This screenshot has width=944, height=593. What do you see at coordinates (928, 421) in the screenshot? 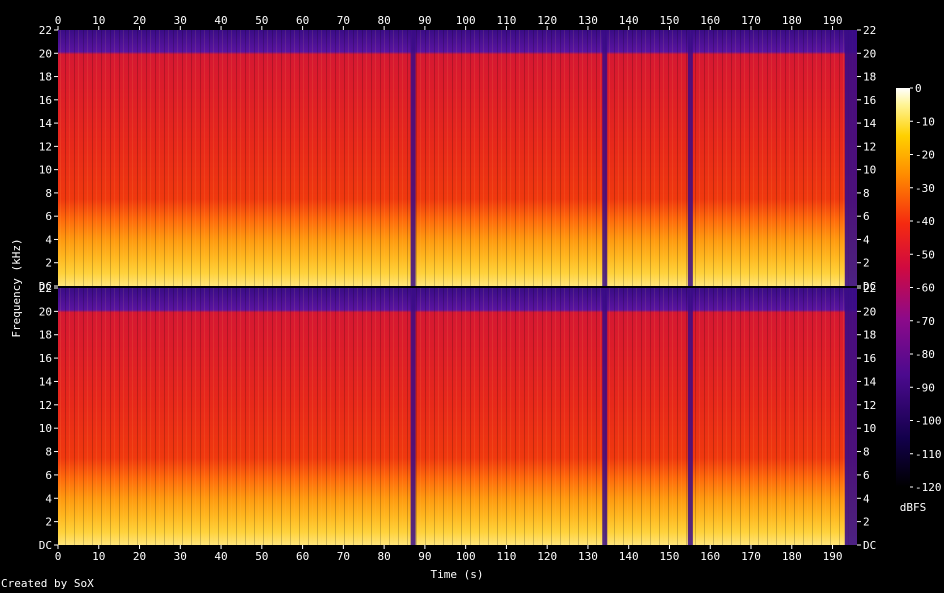
I see `colorbar-tick-label: -100` at bounding box center [928, 421].